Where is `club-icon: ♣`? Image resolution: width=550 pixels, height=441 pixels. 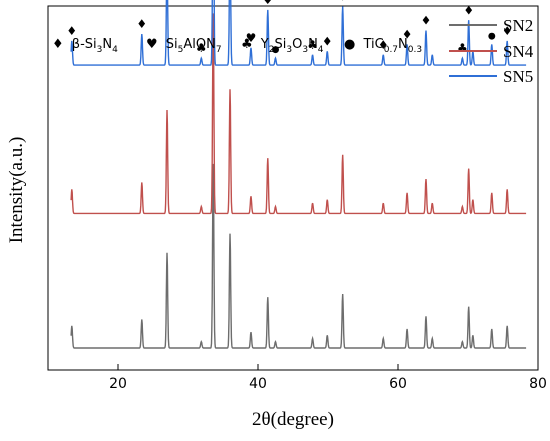
club-icon: ♣ is located at coordinates (247, 44).